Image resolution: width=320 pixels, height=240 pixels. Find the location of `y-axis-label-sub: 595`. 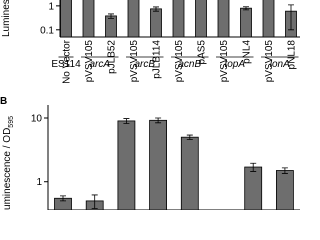

y-axis-label-sub: 595 is located at coordinates (11, 122).